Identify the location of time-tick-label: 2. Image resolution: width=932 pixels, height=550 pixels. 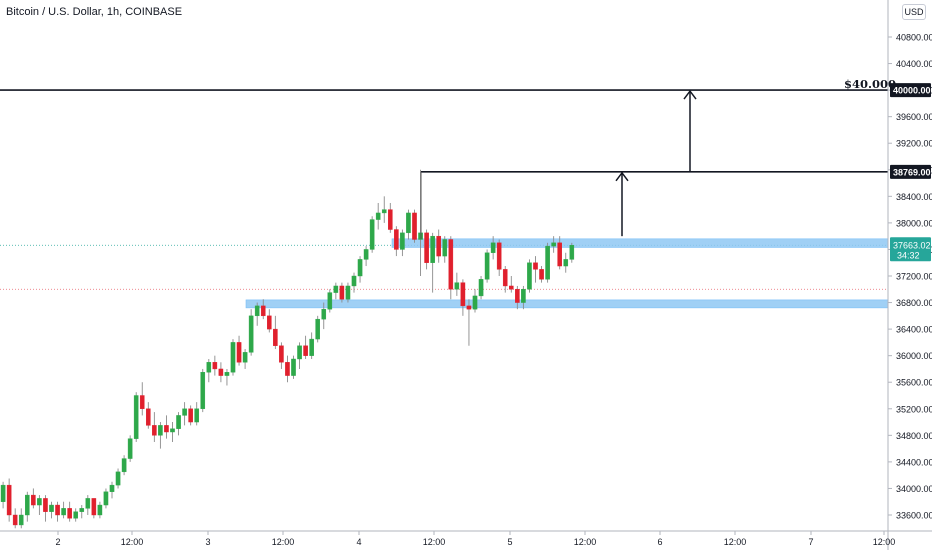
(57, 542).